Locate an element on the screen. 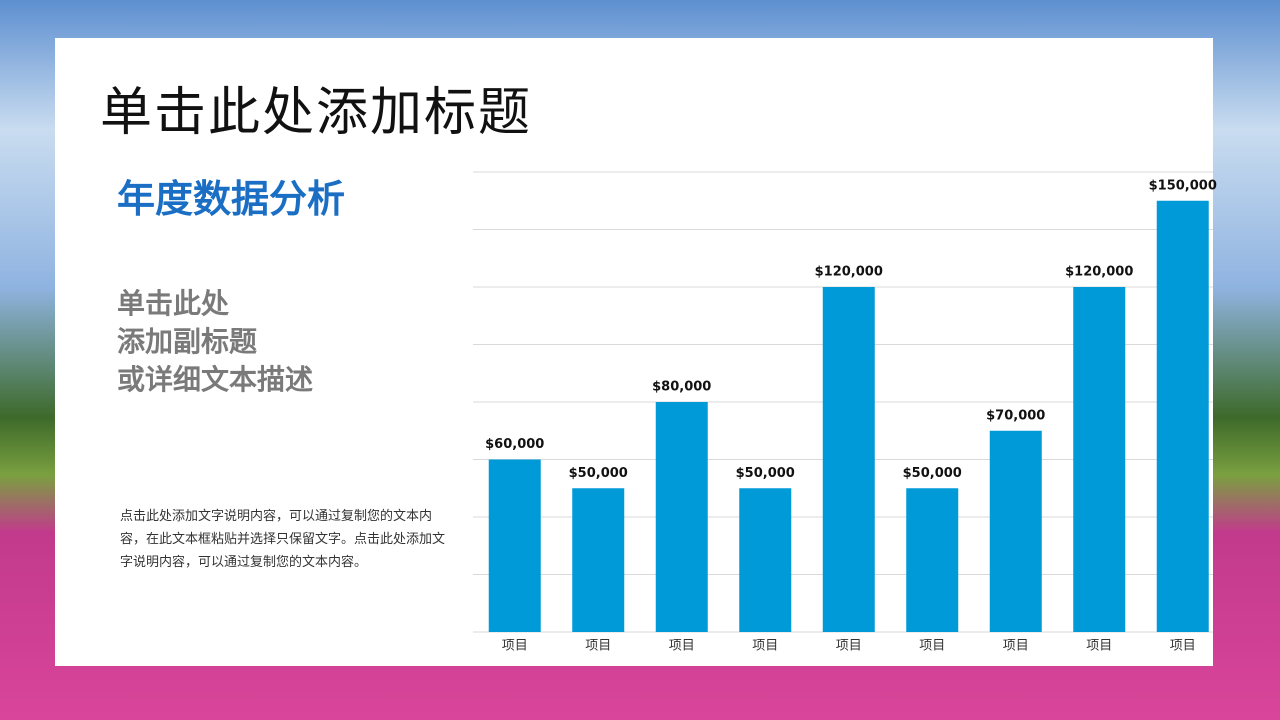 The image size is (1280, 720). slide-title: 单击此处添加标题 is located at coordinates (316, 113).